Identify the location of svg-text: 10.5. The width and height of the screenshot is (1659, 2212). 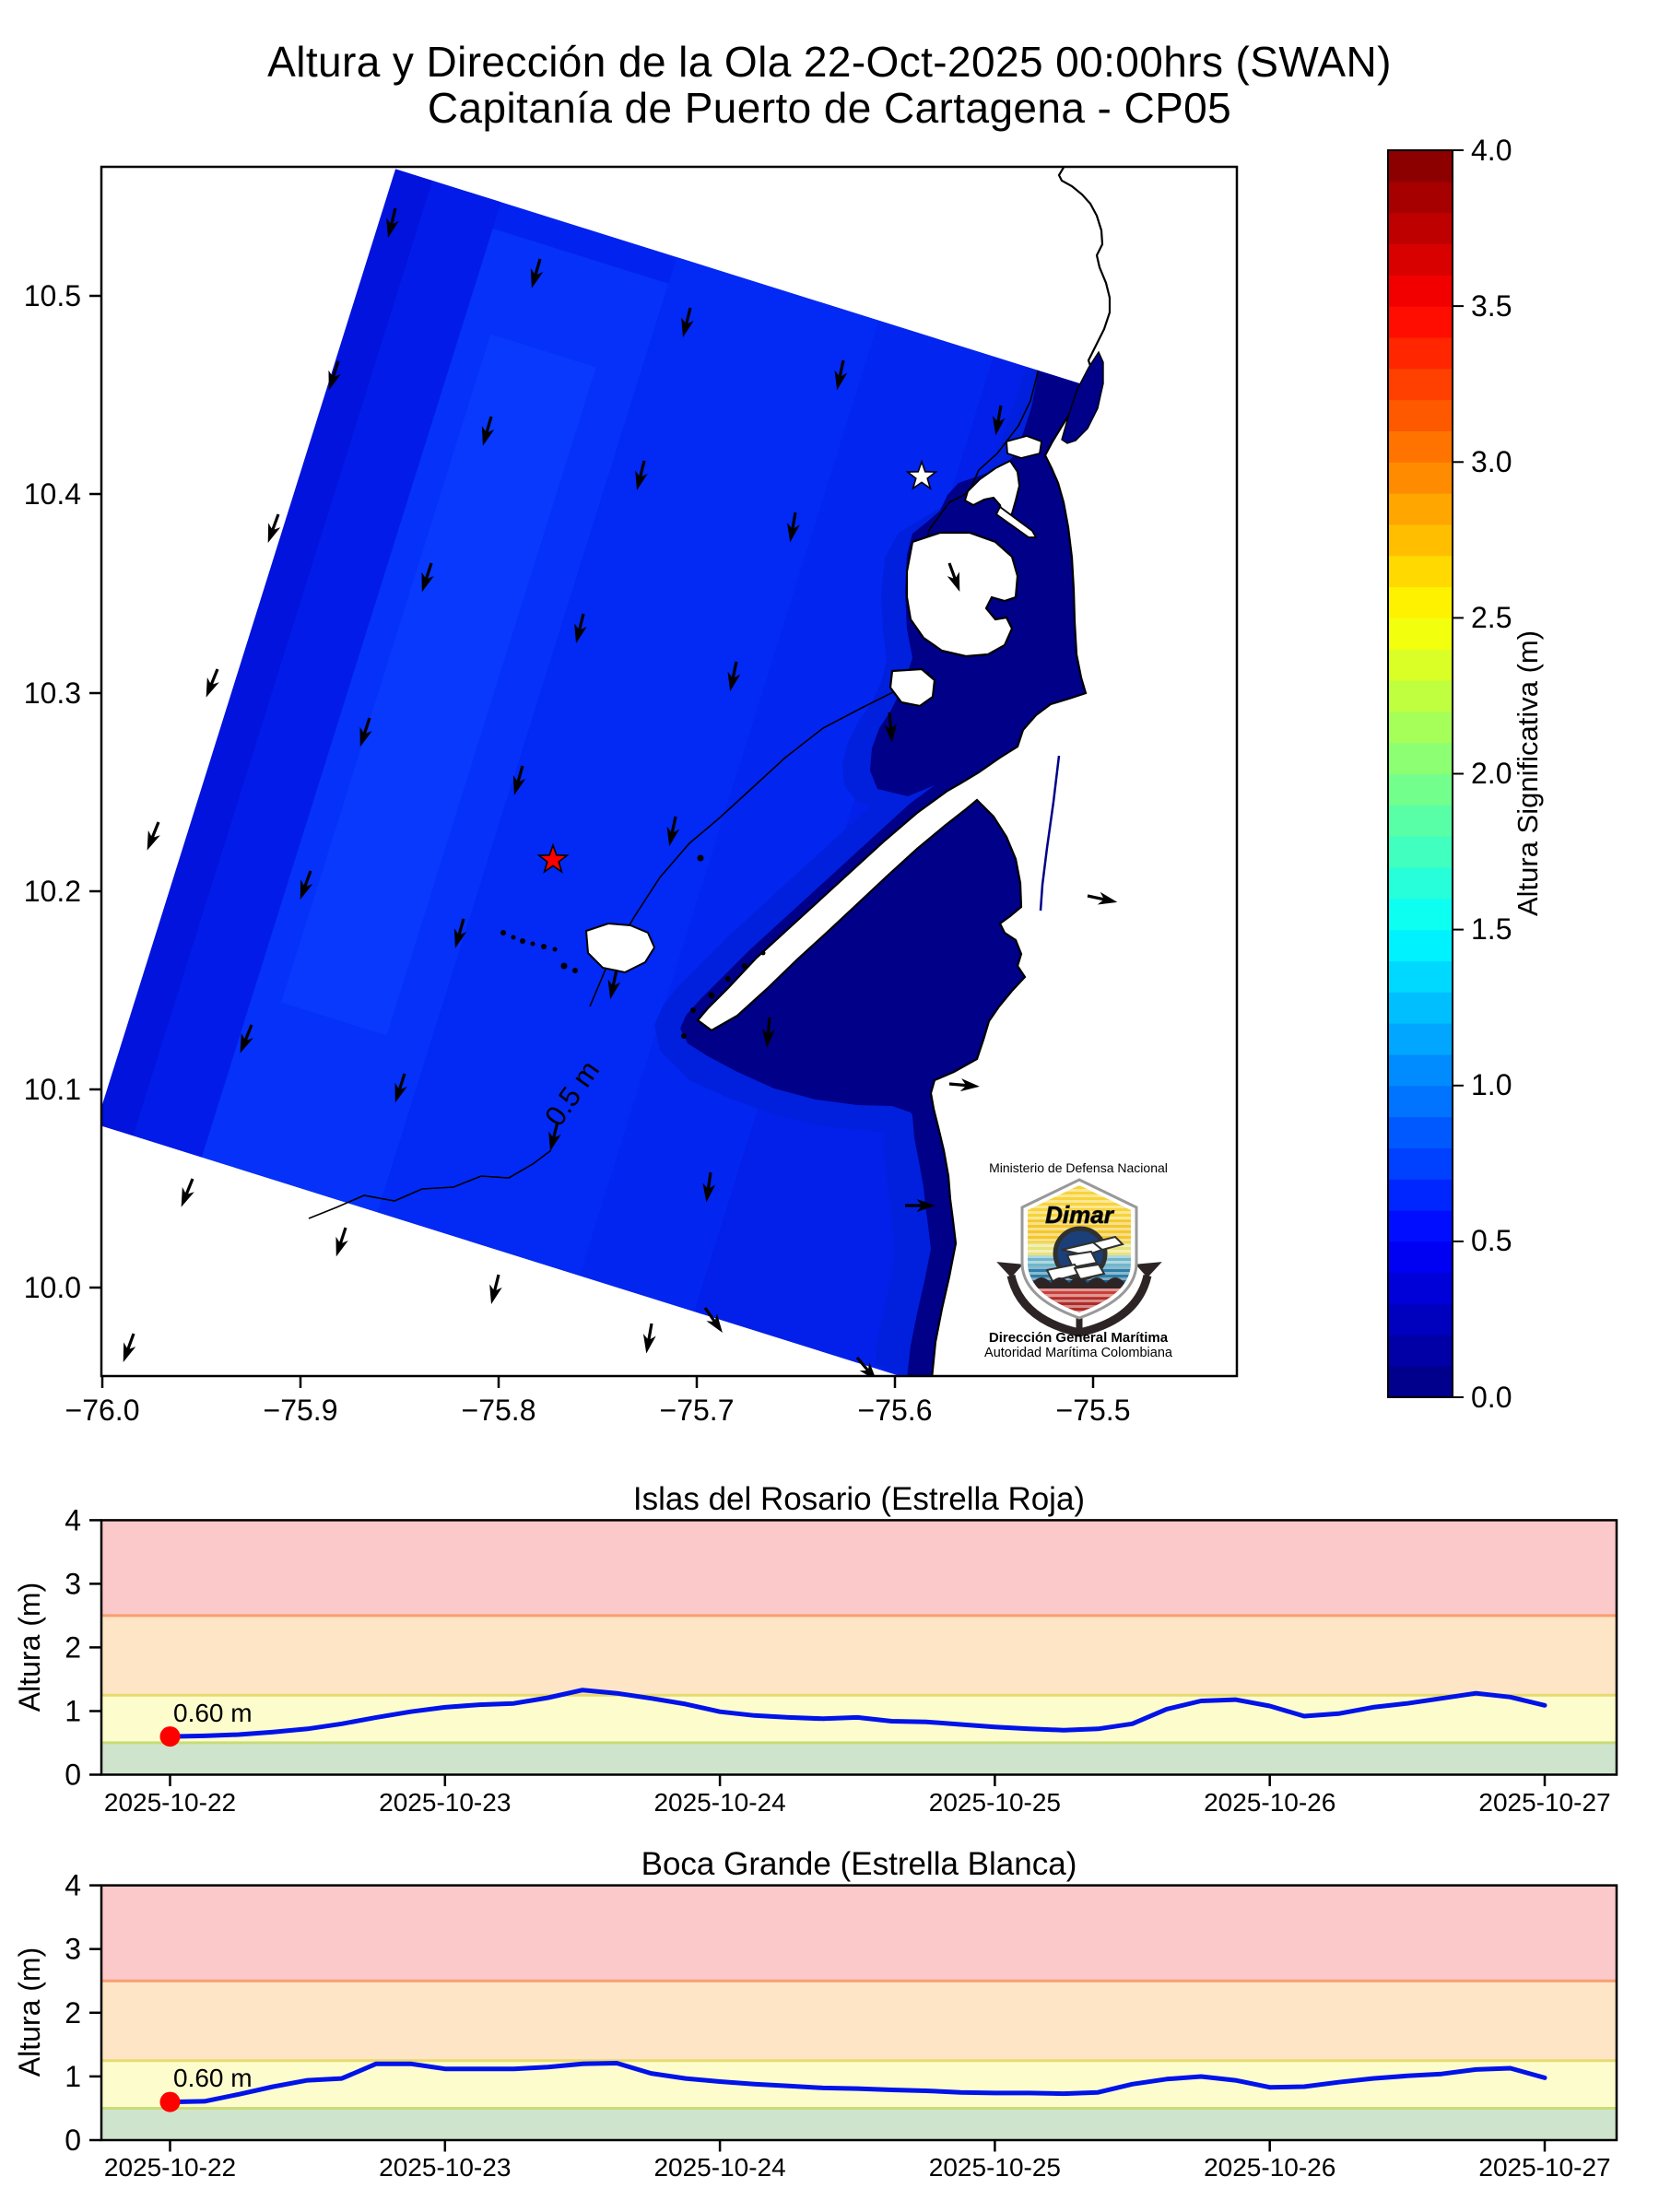
(52, 295).